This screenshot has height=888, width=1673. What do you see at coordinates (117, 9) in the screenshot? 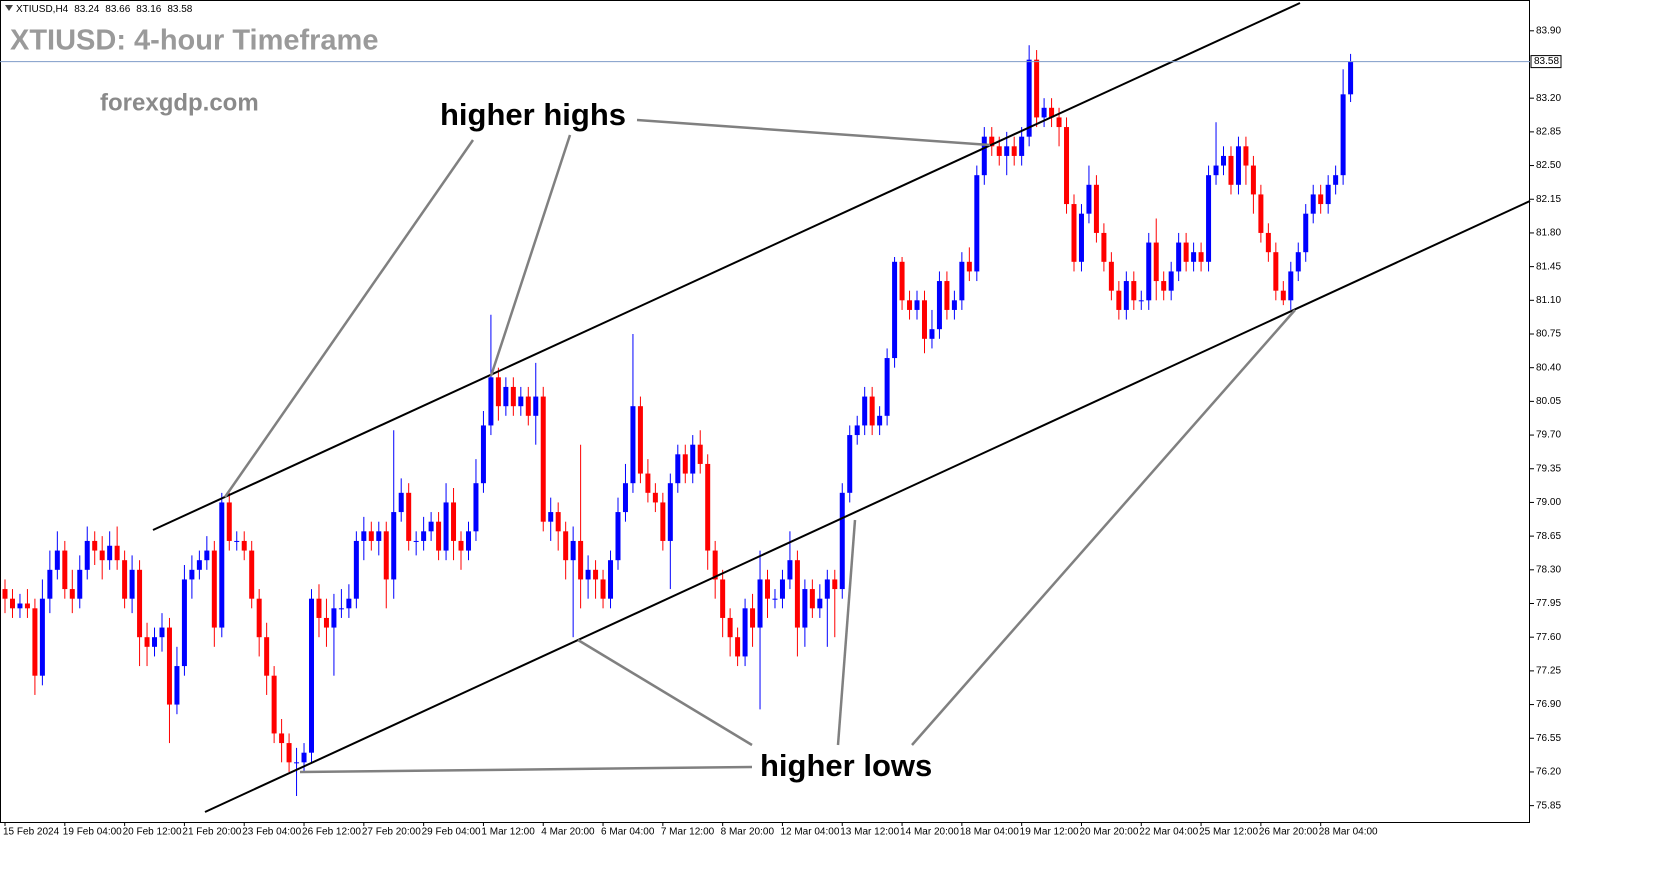
I see `header-value: 83.66` at bounding box center [117, 9].